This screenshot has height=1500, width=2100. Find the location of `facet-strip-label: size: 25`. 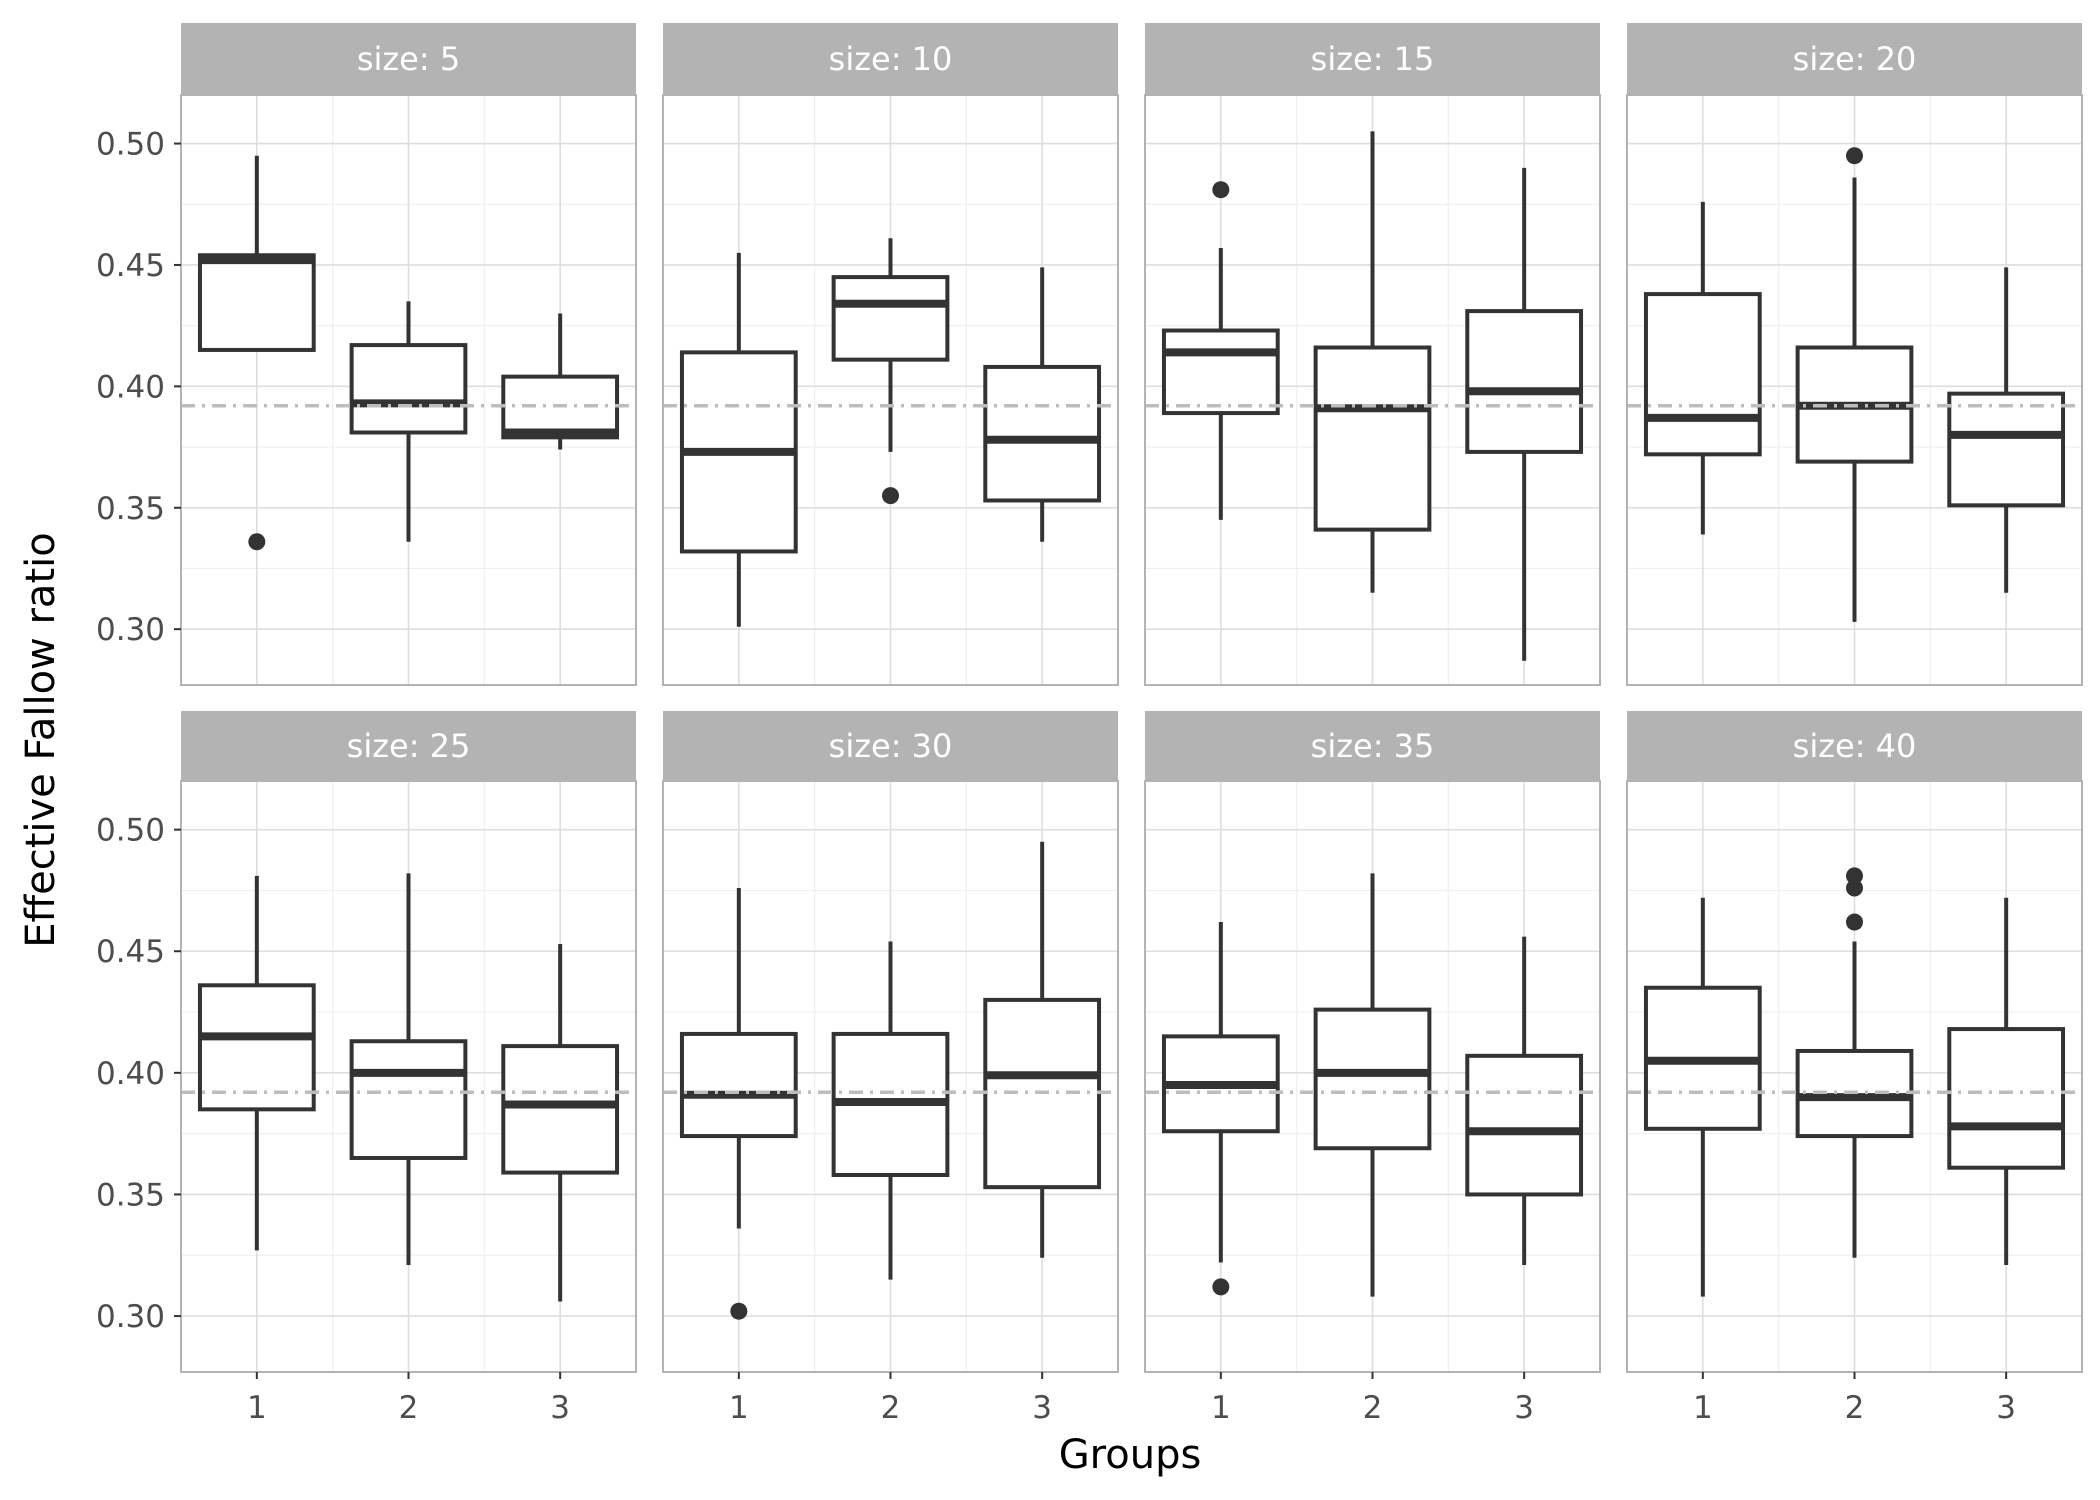

facet-strip-label: size: 25 is located at coordinates (409, 746).